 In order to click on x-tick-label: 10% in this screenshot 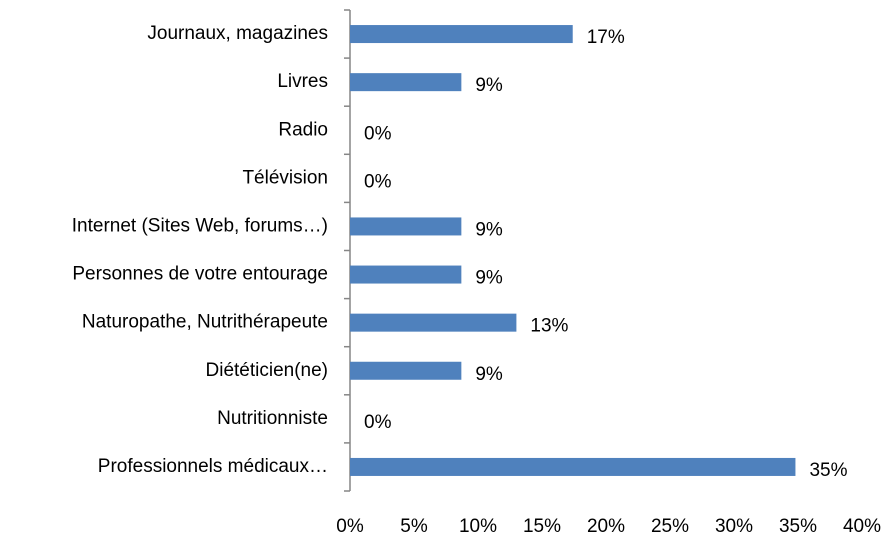, I will do `click(478, 526)`.